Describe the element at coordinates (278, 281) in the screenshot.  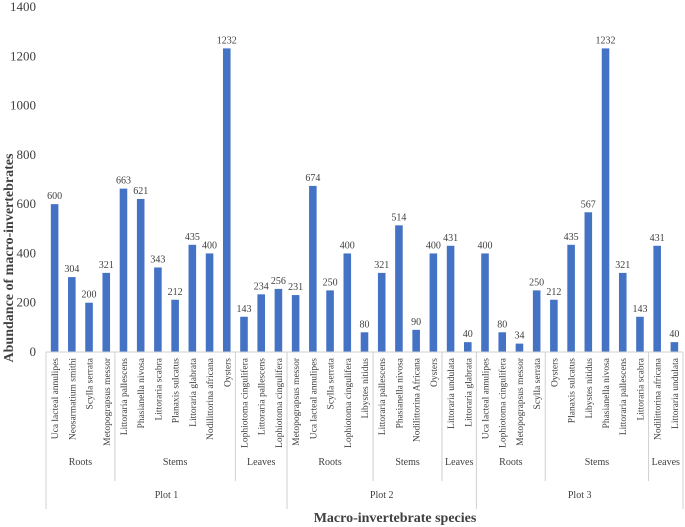
I see `data-label: 256` at that location.